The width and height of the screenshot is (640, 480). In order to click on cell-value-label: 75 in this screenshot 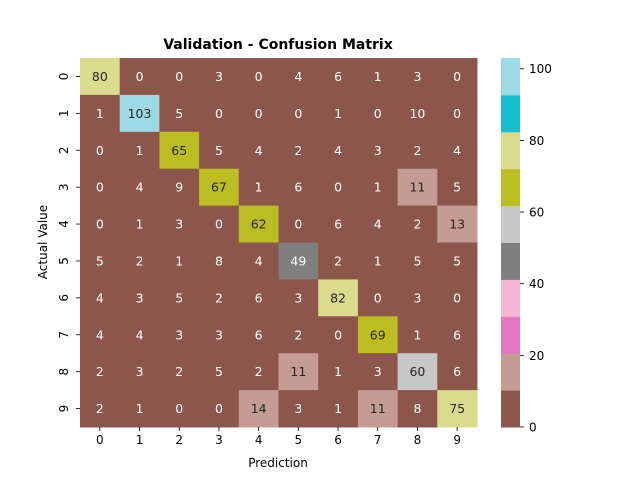, I will do `click(457, 408)`.